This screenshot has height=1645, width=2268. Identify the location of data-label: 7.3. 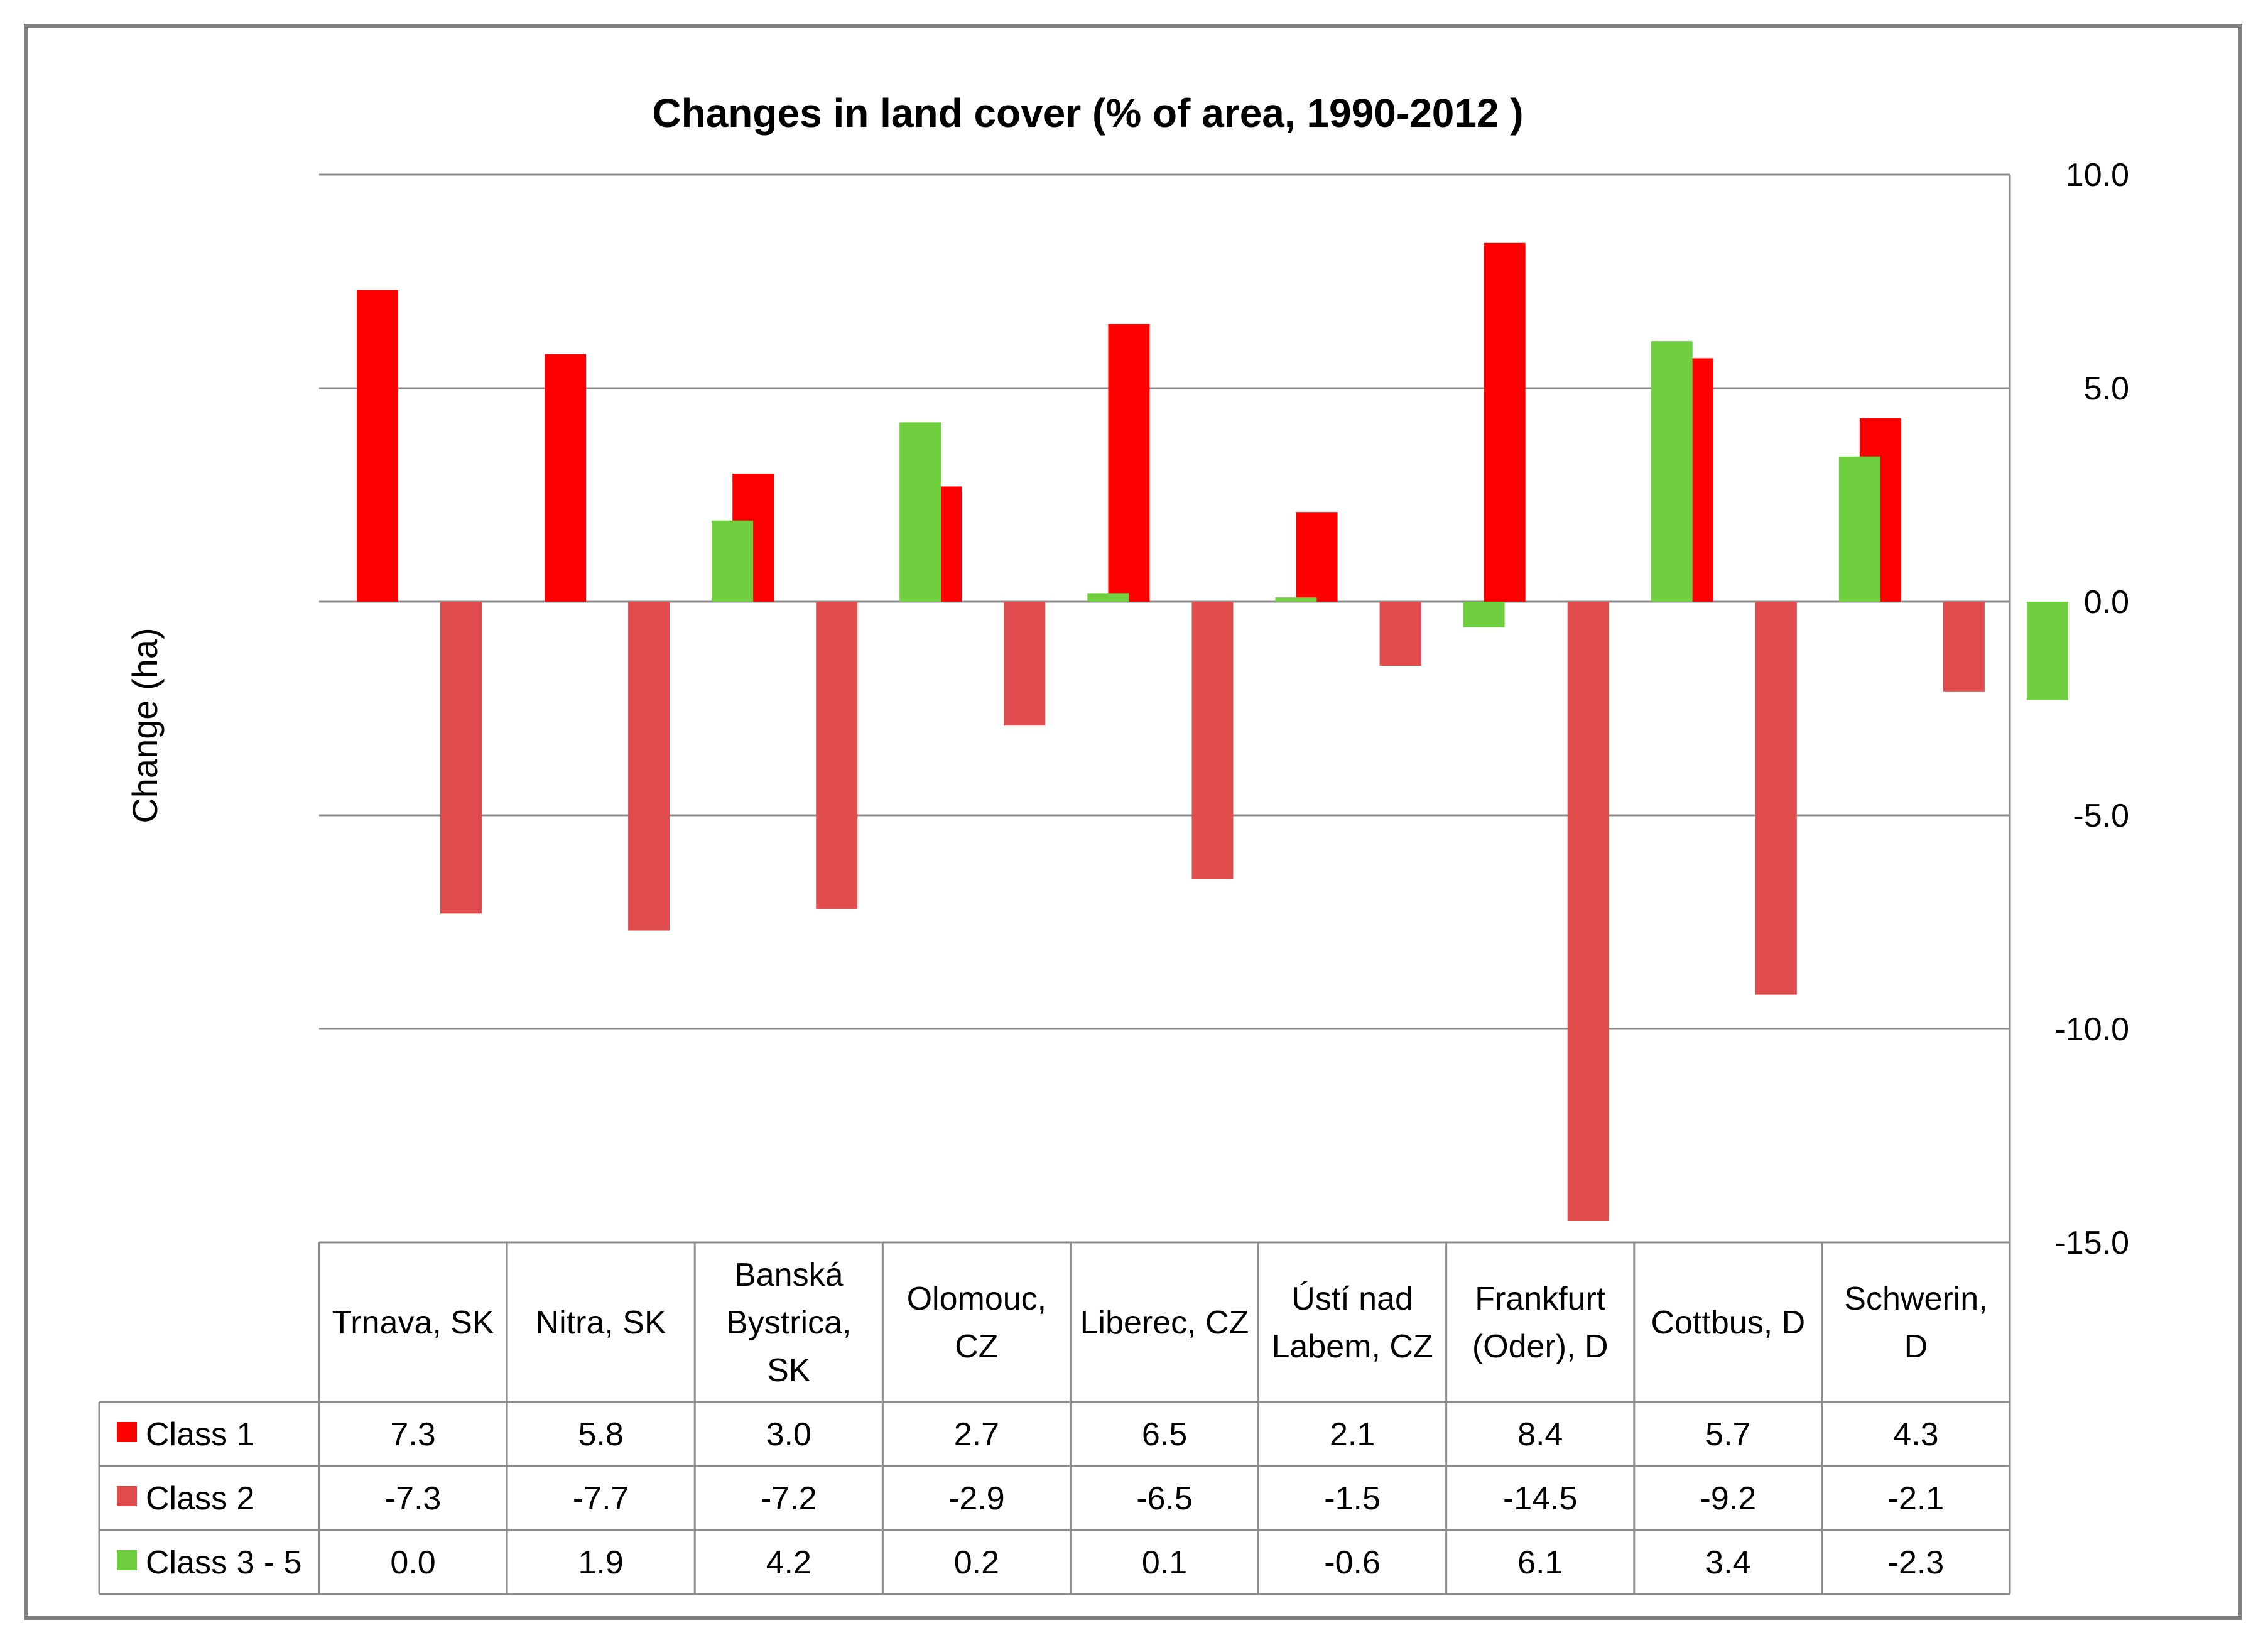
(413, 1434).